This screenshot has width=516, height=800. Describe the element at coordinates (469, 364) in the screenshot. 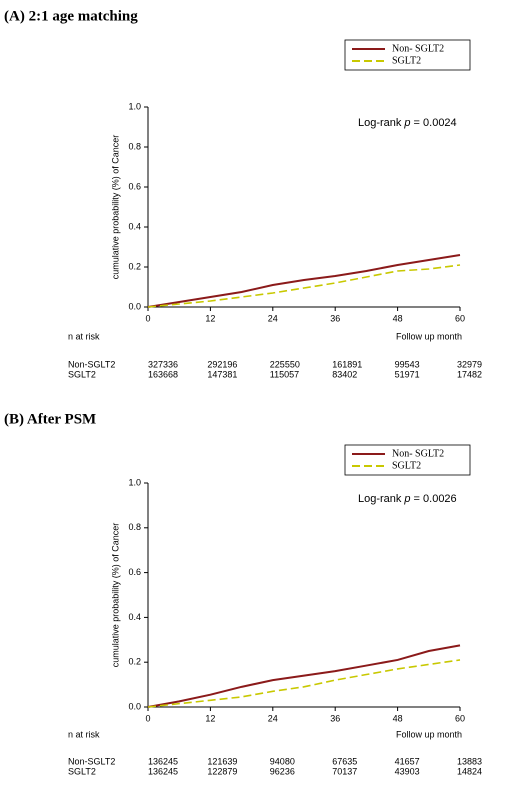

I see `risk-value: 32979` at that location.